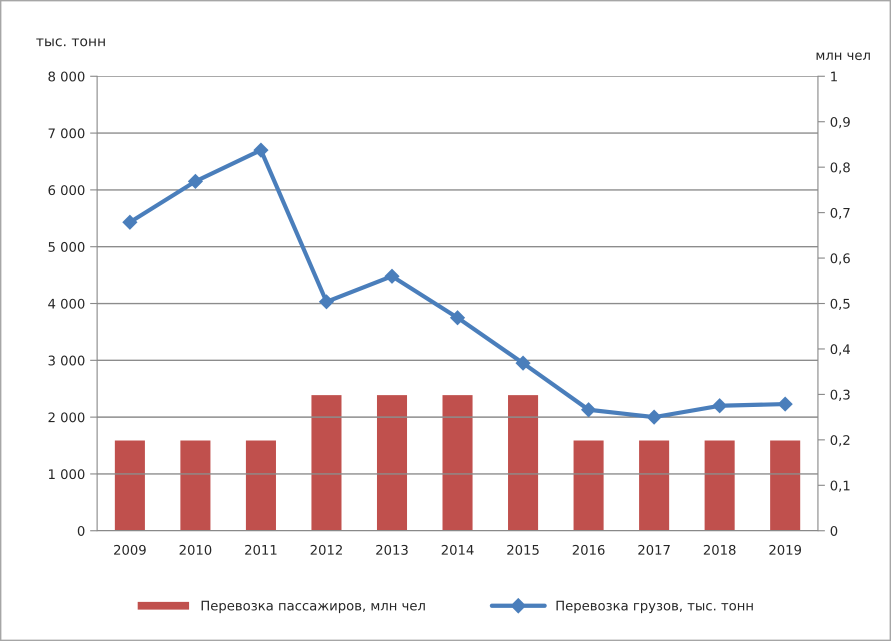 The width and height of the screenshot is (891, 641). I want to click on y2-tick-label: 0, so click(834, 531).